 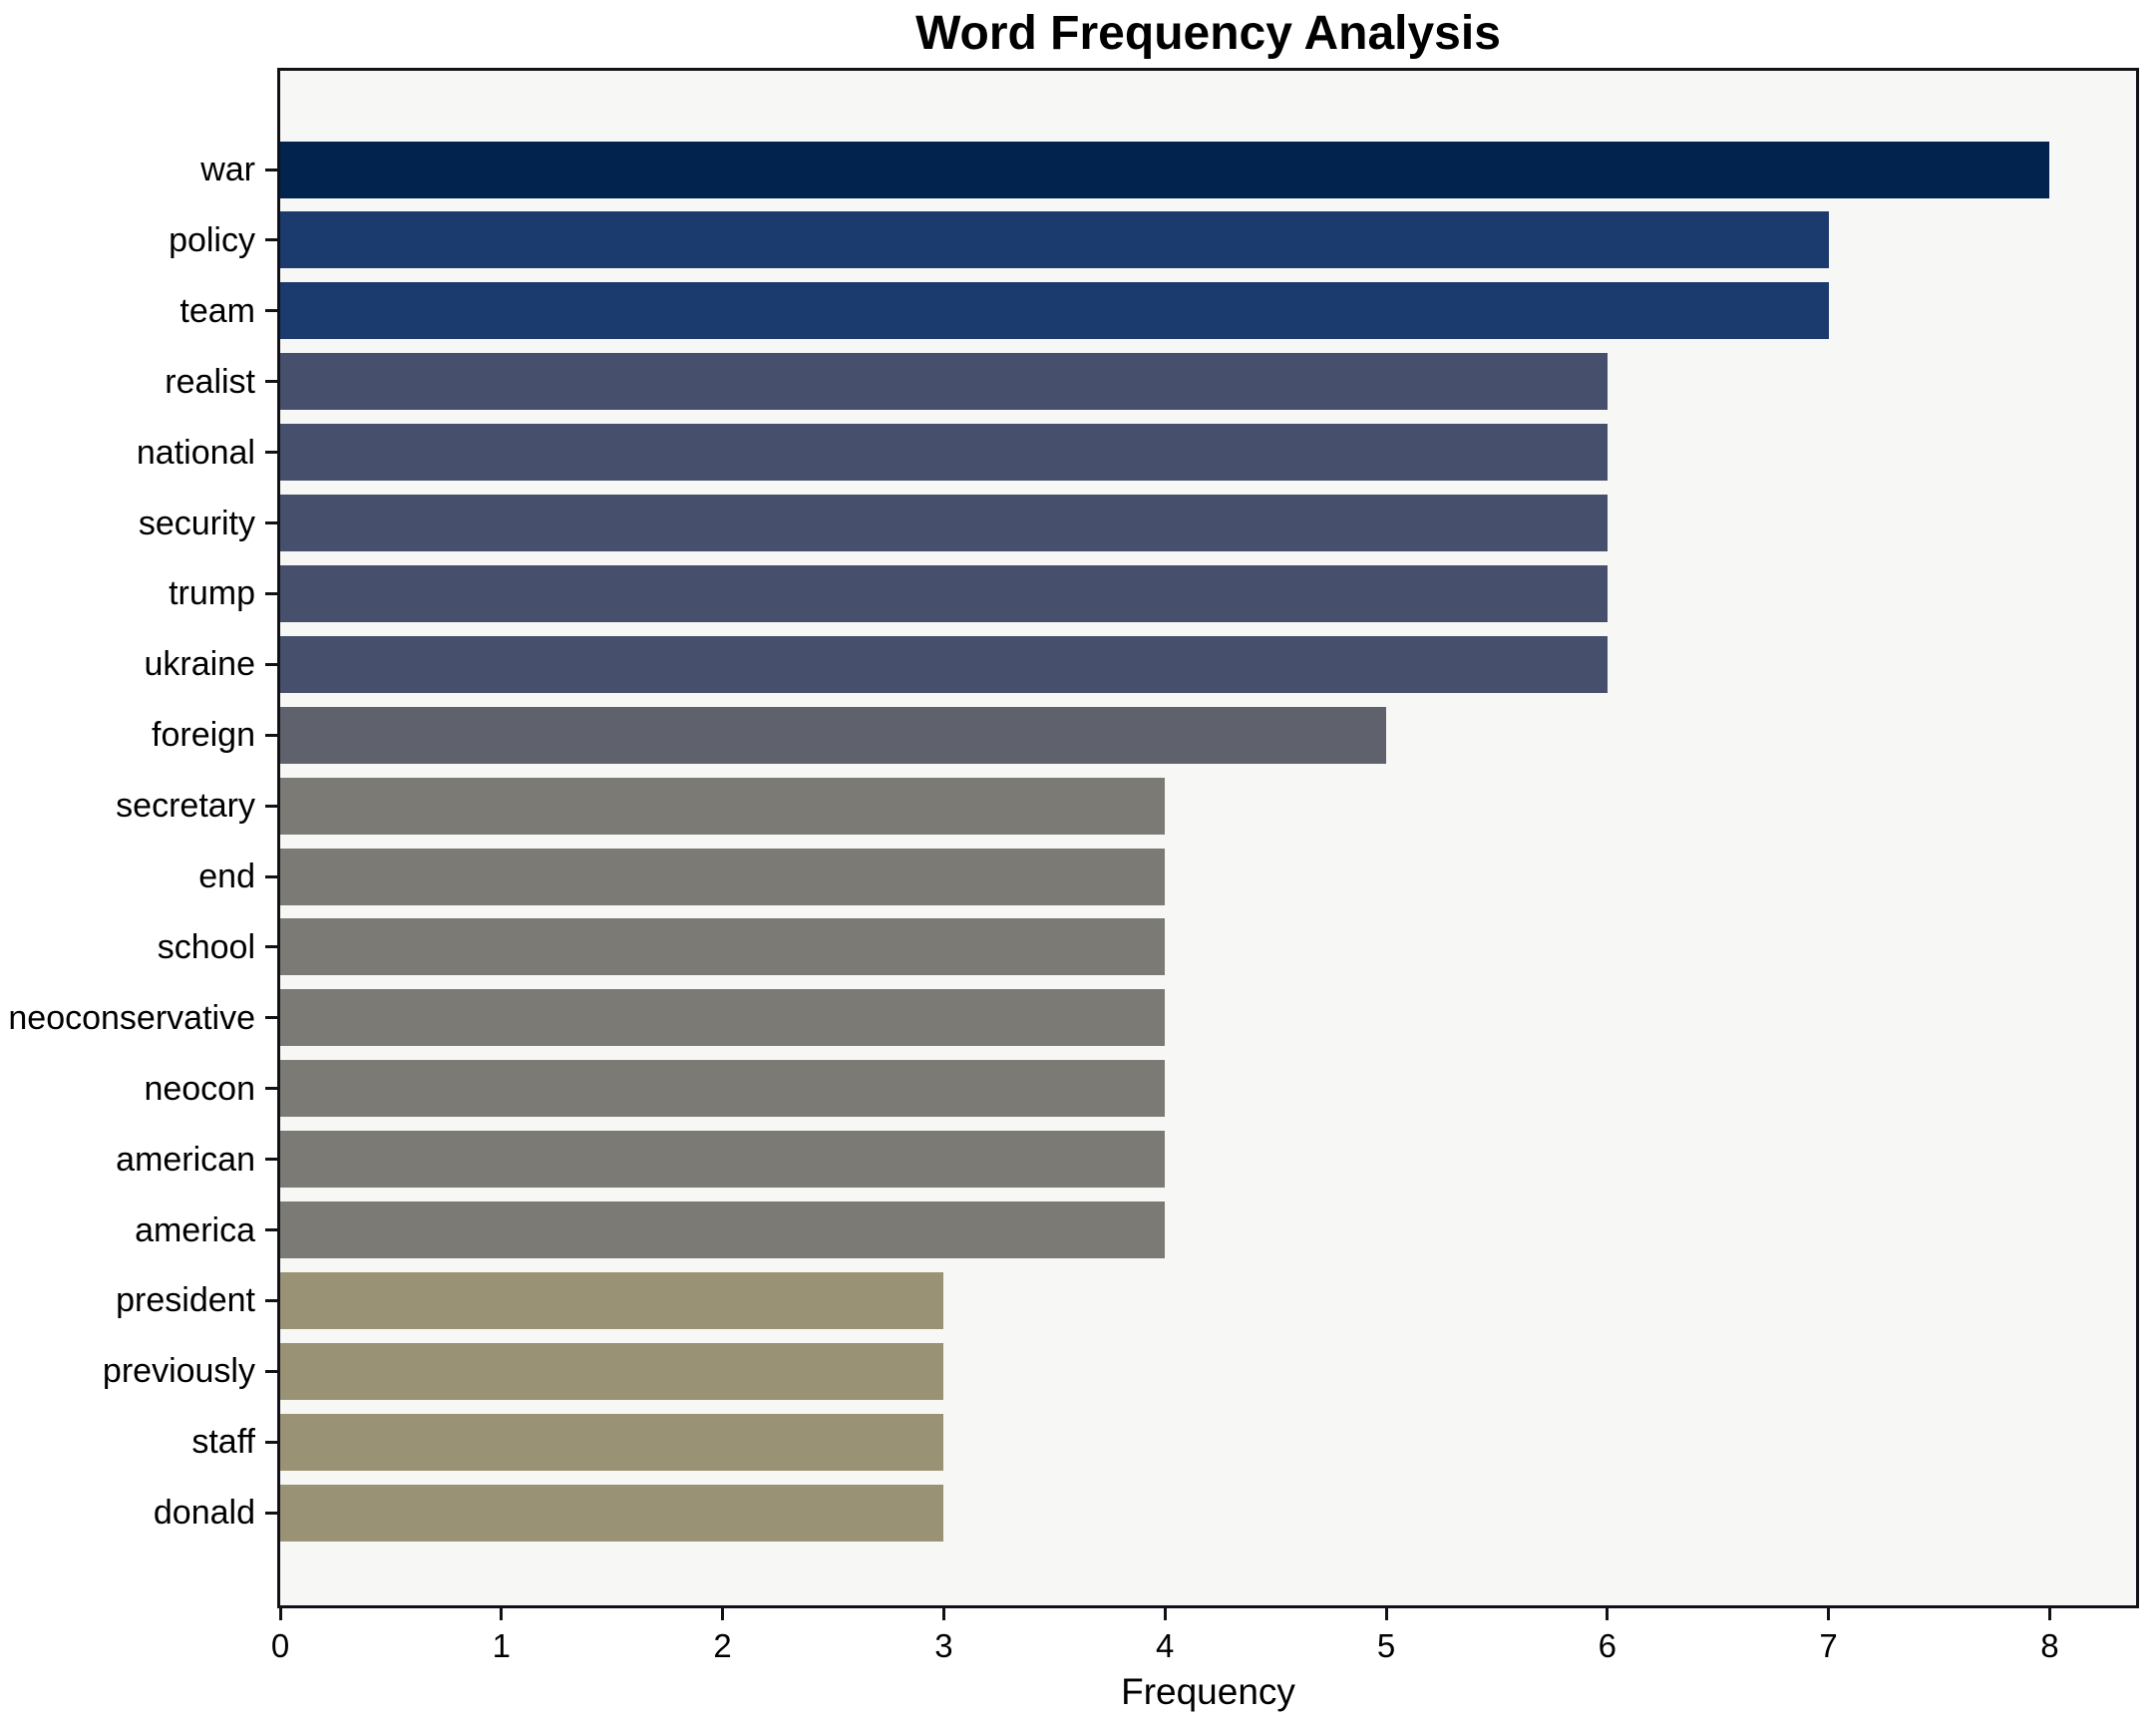 What do you see at coordinates (271, 1513) in the screenshot?
I see `y-tick-donald` at bounding box center [271, 1513].